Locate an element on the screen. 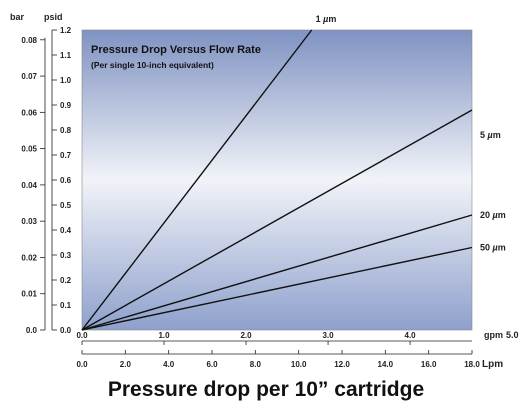  lpm-axis-unit-label: Lpm is located at coordinates (492, 364).